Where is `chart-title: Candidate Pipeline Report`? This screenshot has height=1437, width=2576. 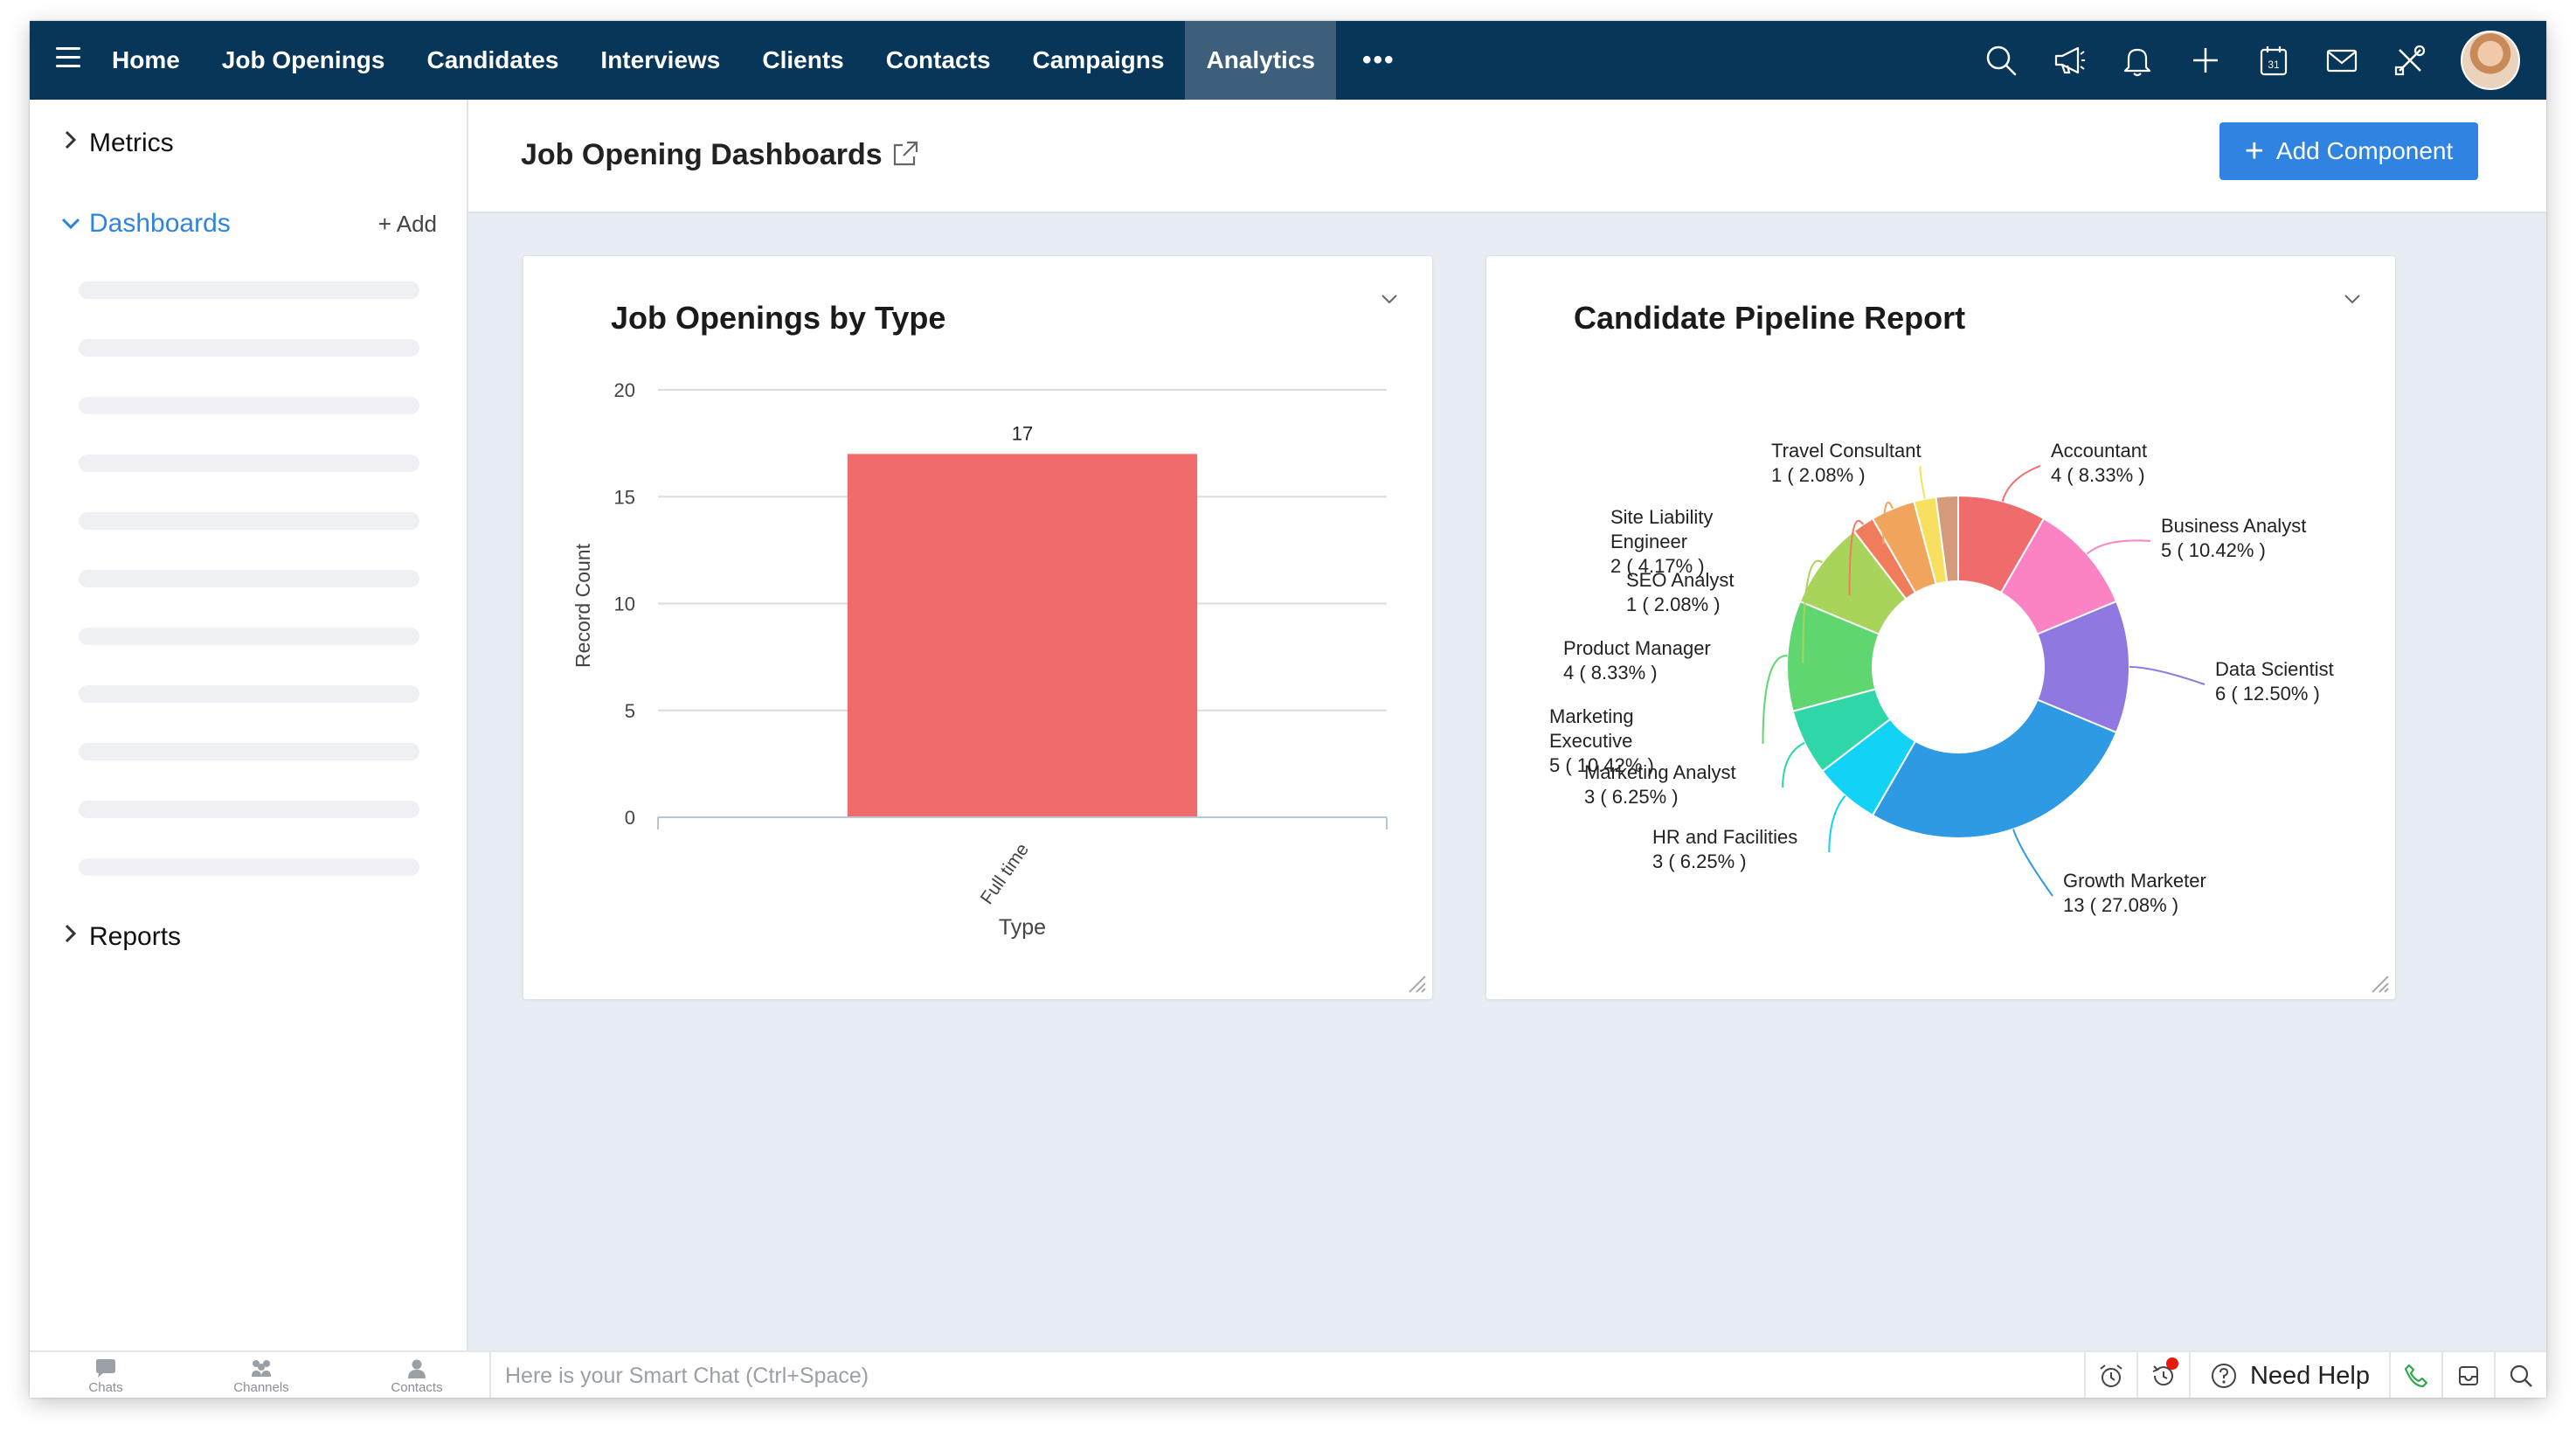 chart-title: Candidate Pipeline Report is located at coordinates (1770, 318).